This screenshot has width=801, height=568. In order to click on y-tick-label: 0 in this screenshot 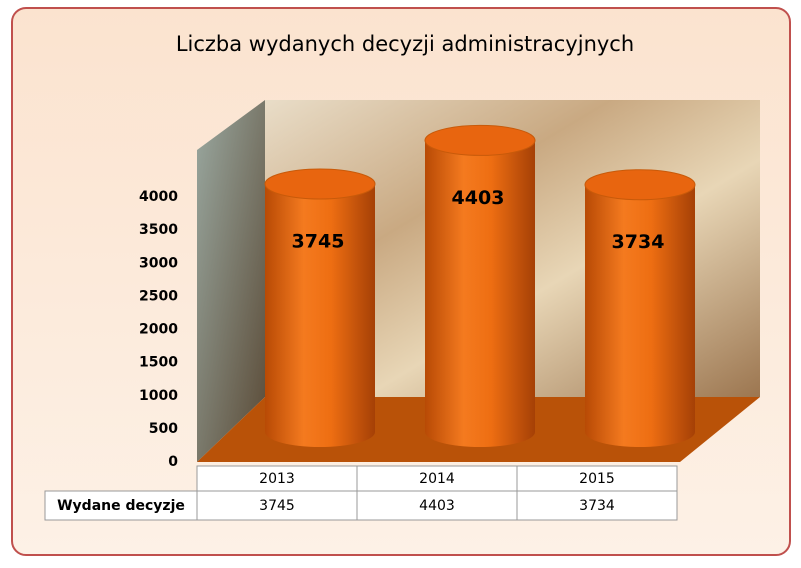, I will do `click(173, 462)`.